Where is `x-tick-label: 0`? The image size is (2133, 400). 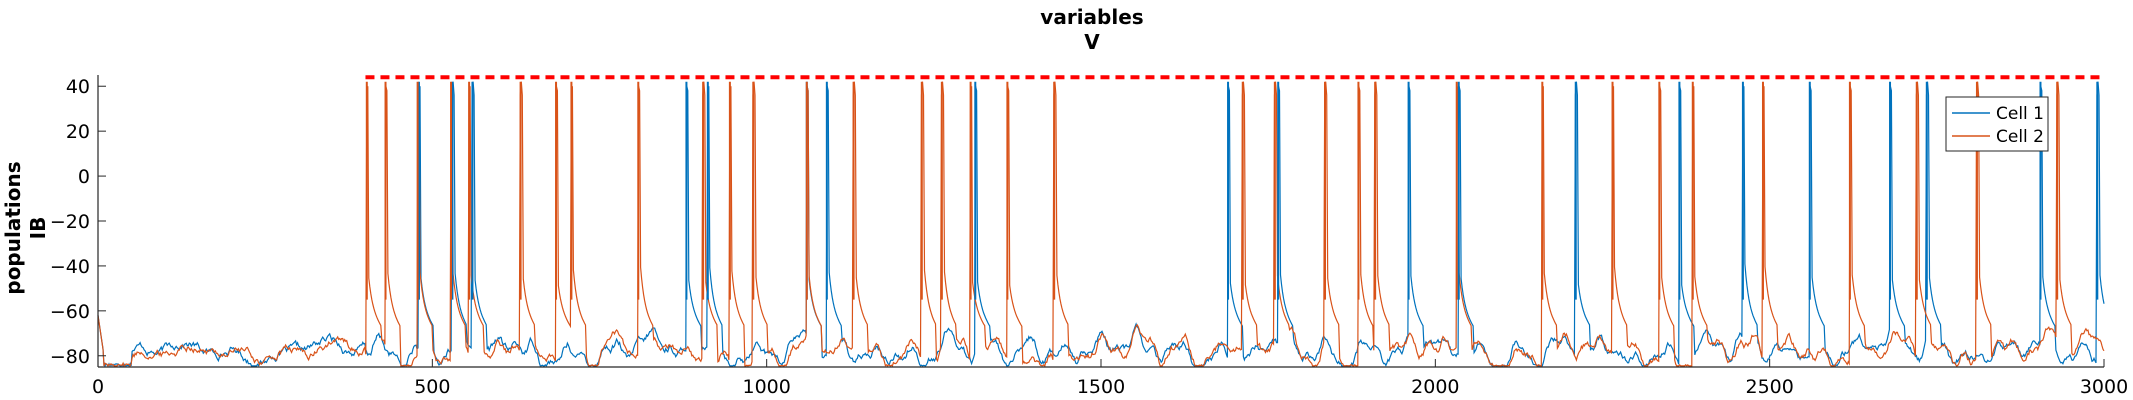
x-tick-label: 0 is located at coordinates (98, 387).